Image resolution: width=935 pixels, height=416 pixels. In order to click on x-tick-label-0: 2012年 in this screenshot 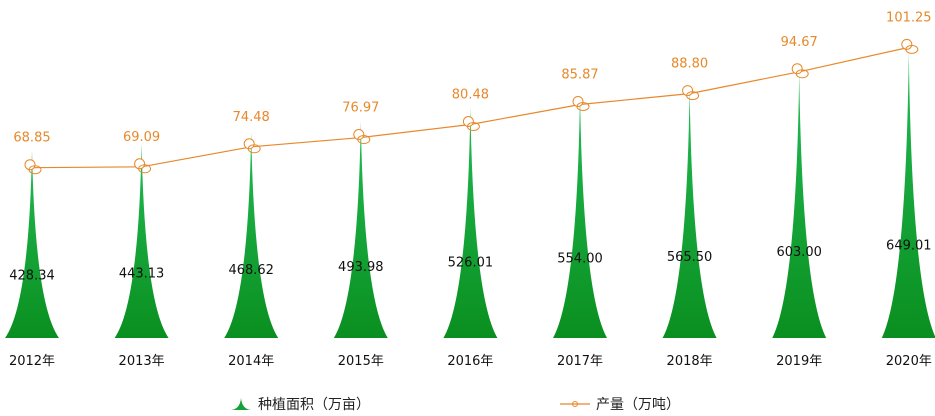, I will do `click(32, 361)`.